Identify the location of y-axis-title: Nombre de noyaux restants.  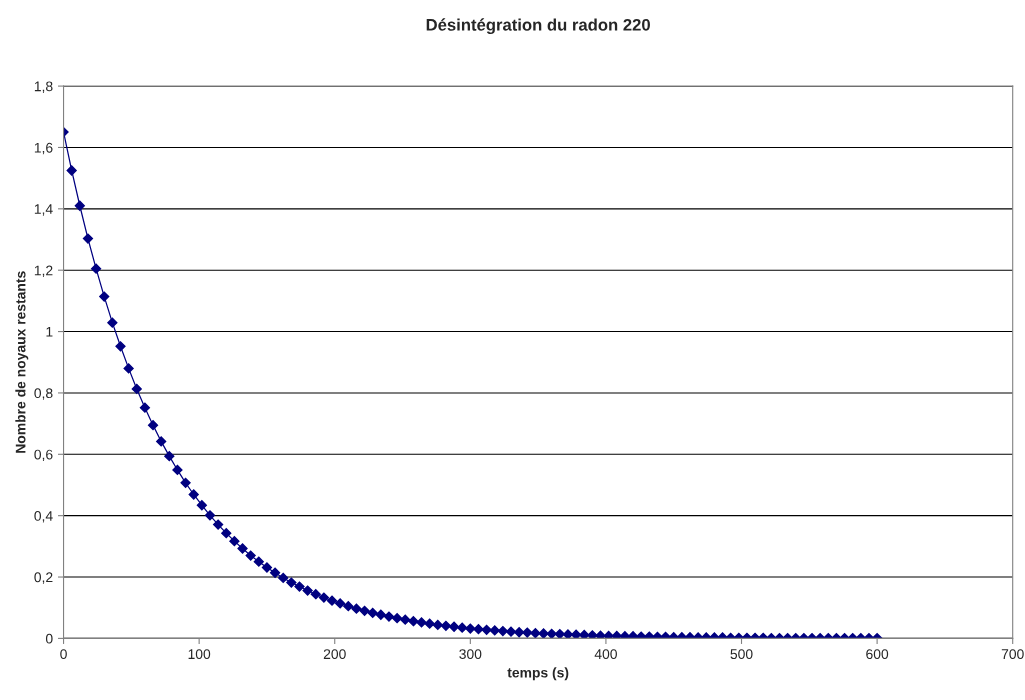
(22, 362).